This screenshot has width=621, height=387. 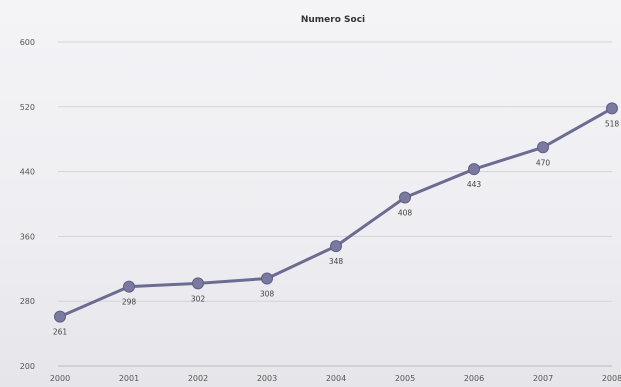 I want to click on y-tick-label: 440, so click(x=27, y=172).